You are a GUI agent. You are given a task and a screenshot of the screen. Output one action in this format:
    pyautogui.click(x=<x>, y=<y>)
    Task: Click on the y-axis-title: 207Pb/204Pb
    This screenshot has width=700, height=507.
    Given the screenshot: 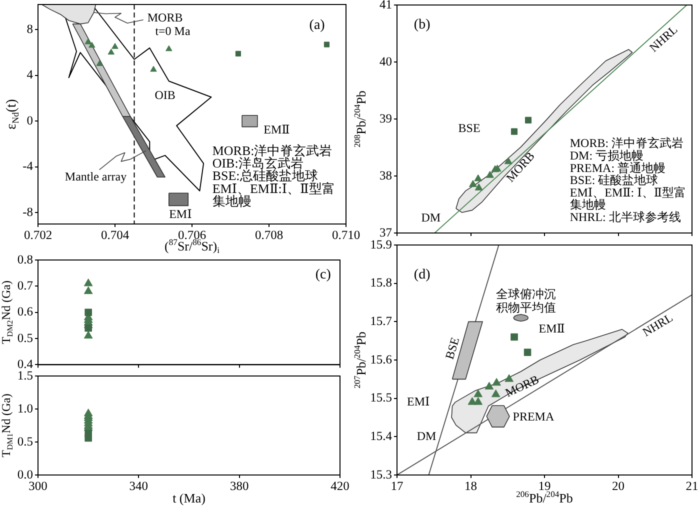 What is the action you would take?
    pyautogui.click(x=360, y=360)
    